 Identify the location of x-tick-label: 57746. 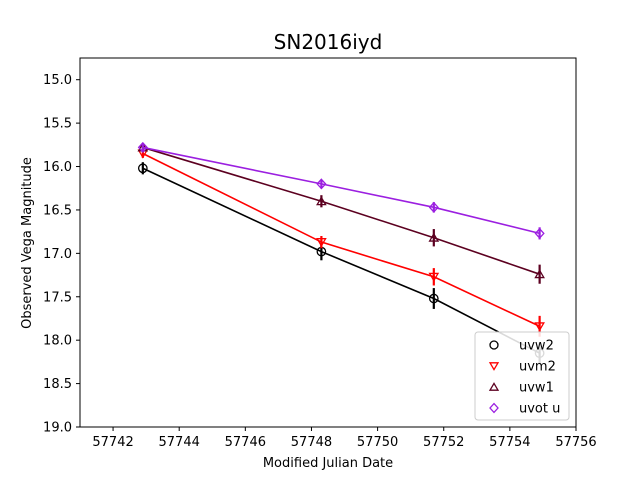
(245, 442).